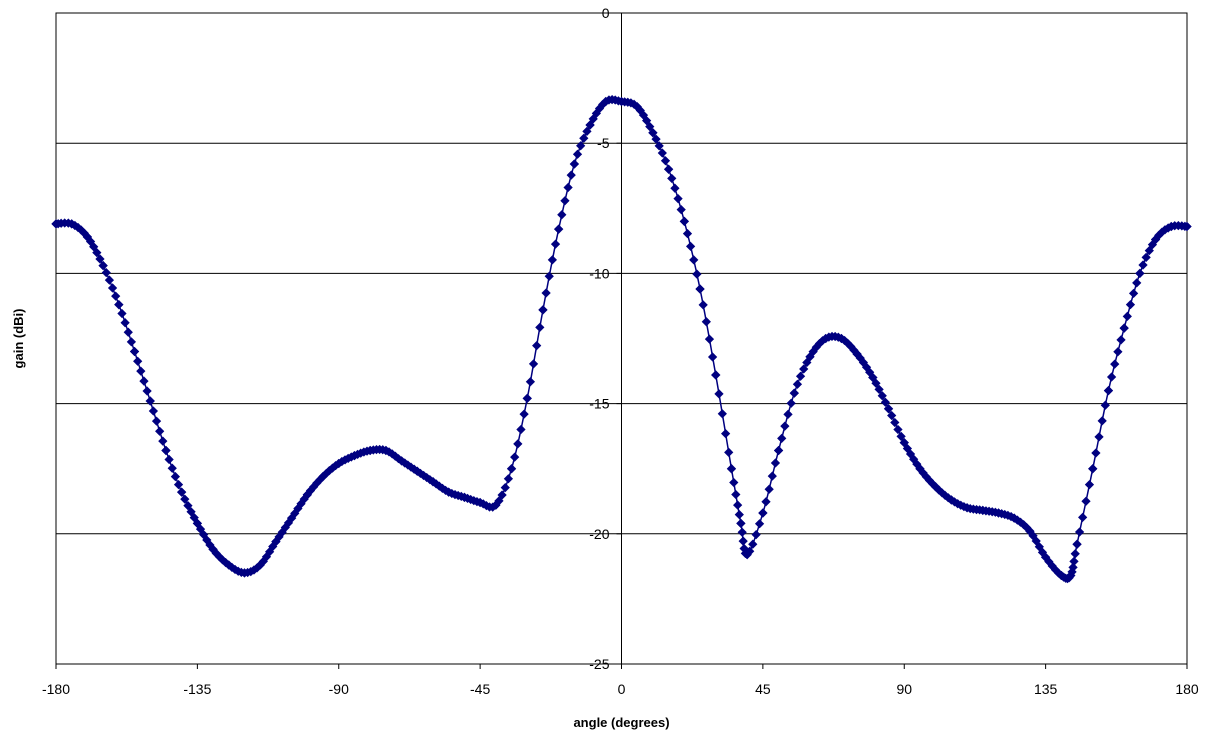 This screenshot has height=745, width=1212. What do you see at coordinates (603, 143) in the screenshot?
I see `y-tick-label: -5` at bounding box center [603, 143].